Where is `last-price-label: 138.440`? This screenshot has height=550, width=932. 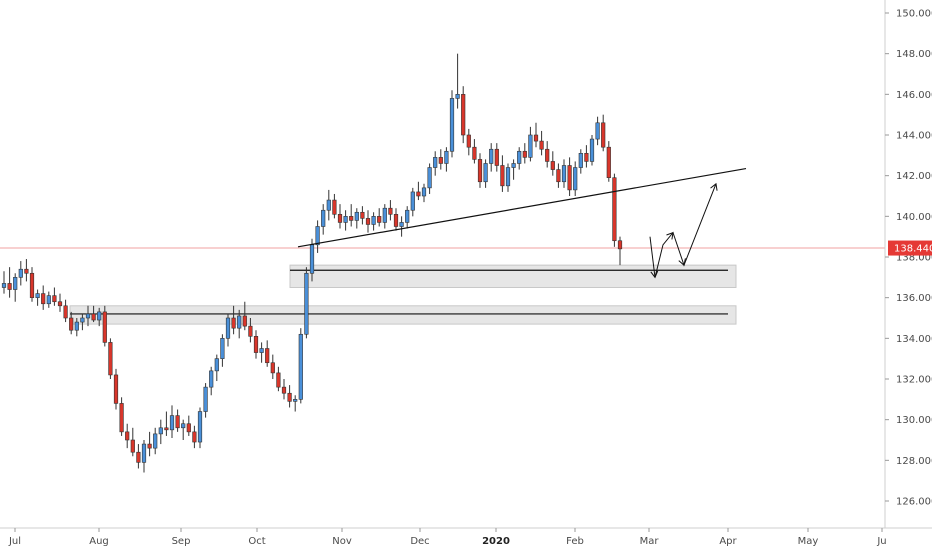 last-price-label: 138.440 is located at coordinates (913, 249).